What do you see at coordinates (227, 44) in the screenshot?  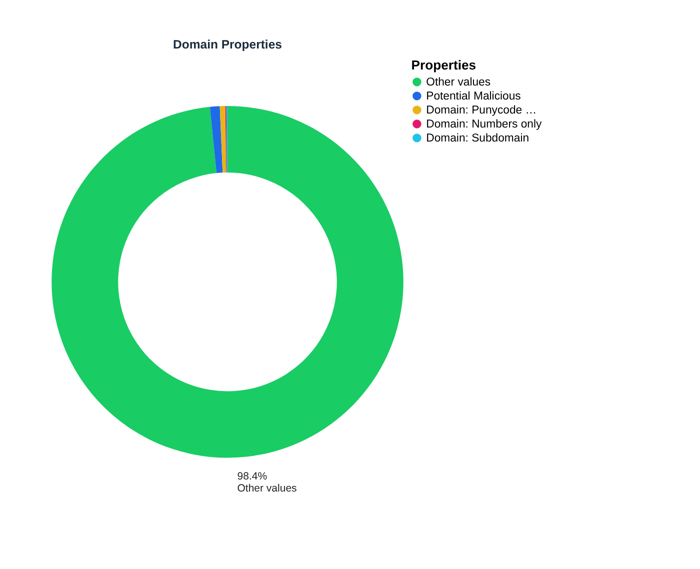 I see `chart-title: Domain Properties` at bounding box center [227, 44].